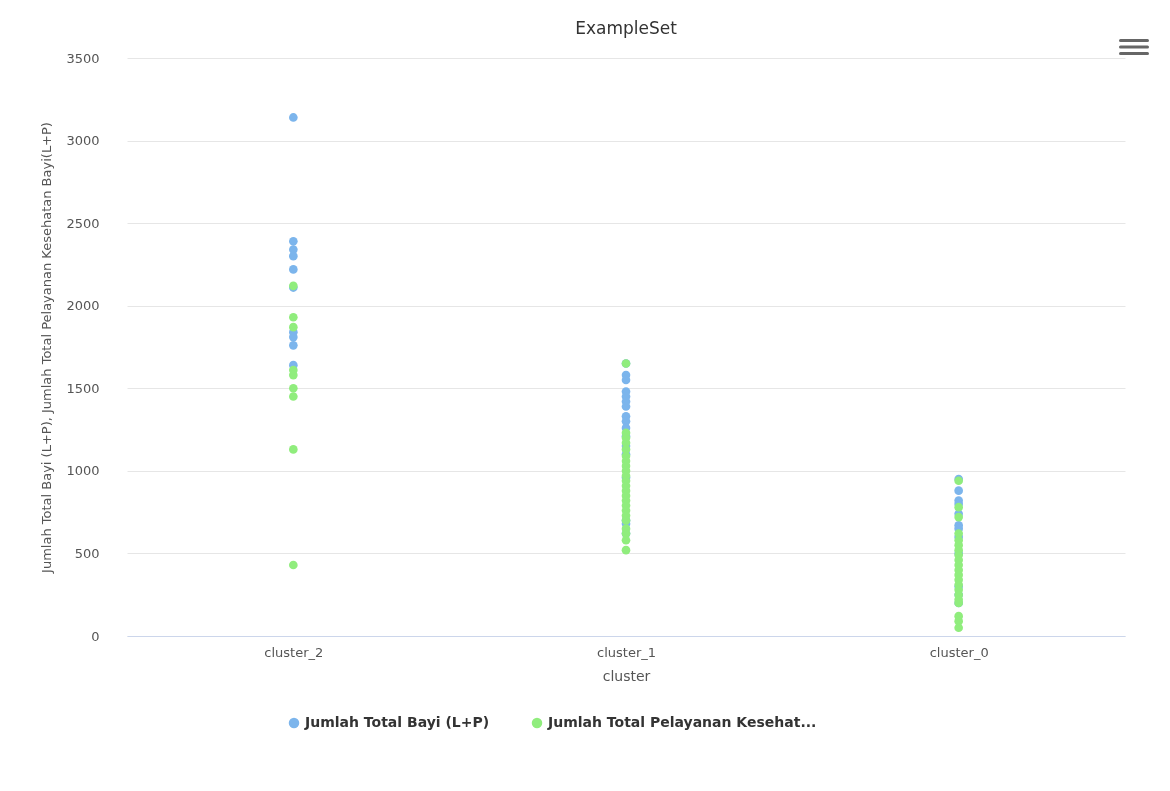  I want to click on y-tick-label: 3500, so click(83, 58).